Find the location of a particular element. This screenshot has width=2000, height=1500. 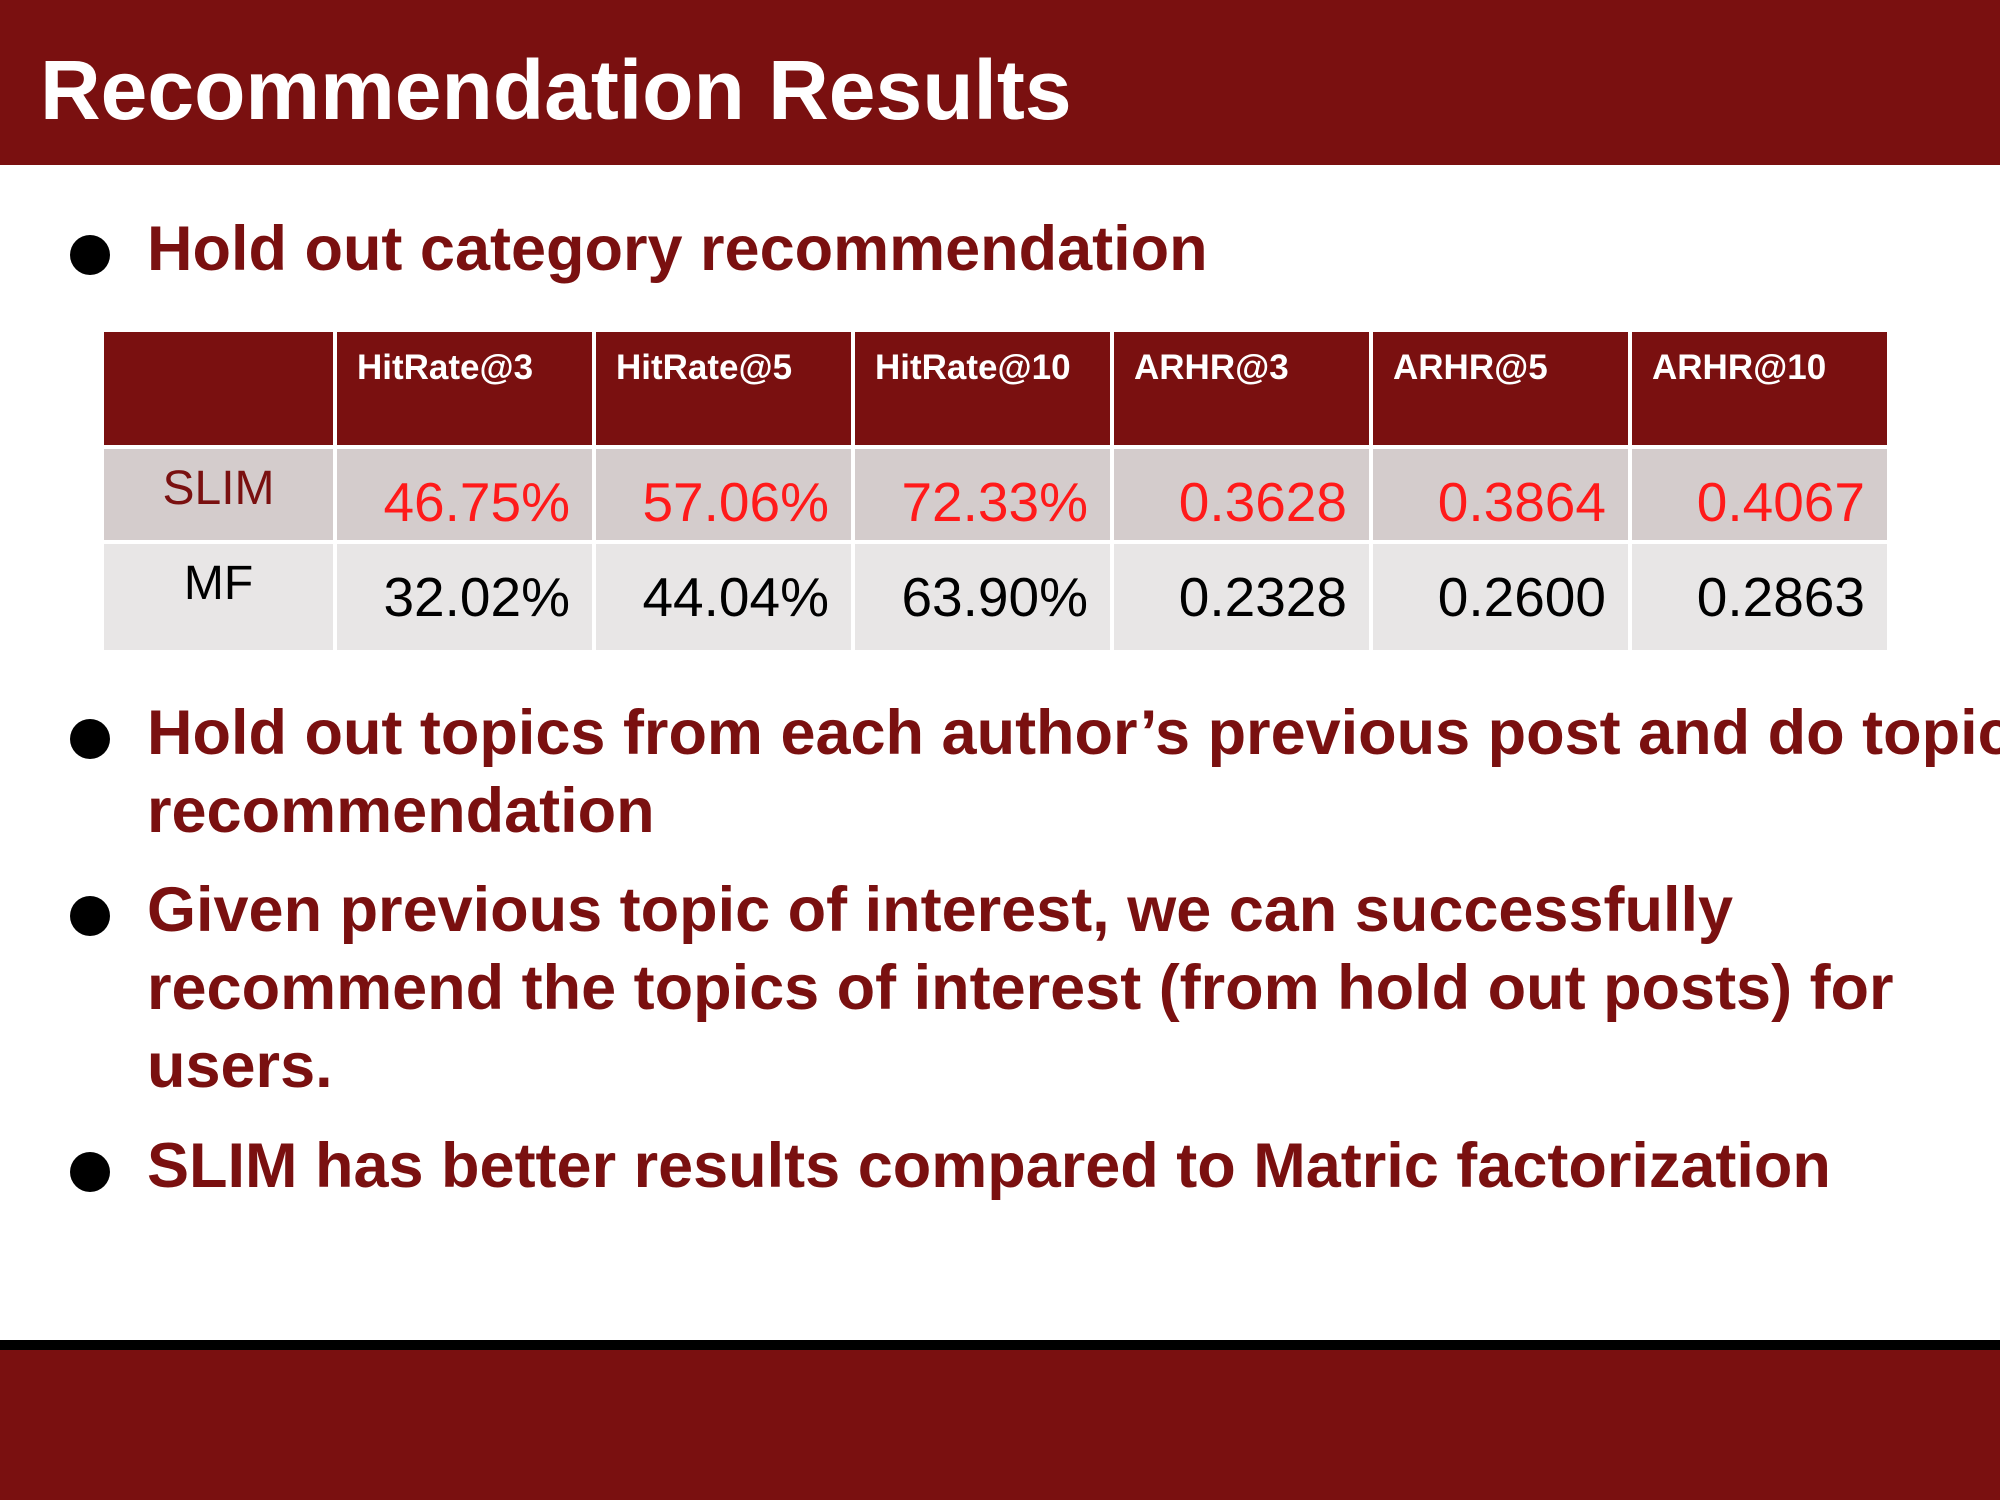

table-cell: 46.75% is located at coordinates (464, 494).